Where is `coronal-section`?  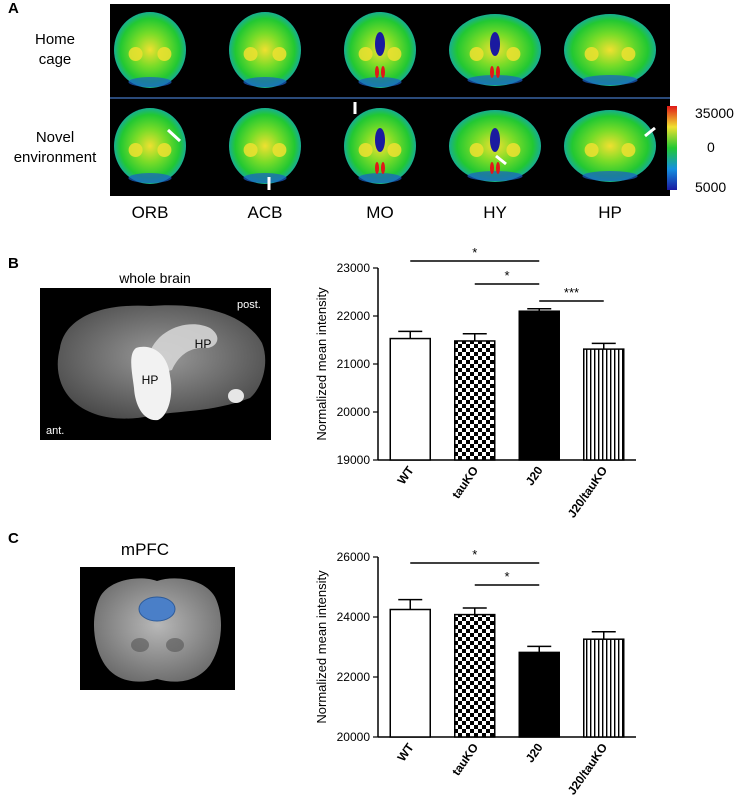
coronal-section is located at coordinates (157, 630).